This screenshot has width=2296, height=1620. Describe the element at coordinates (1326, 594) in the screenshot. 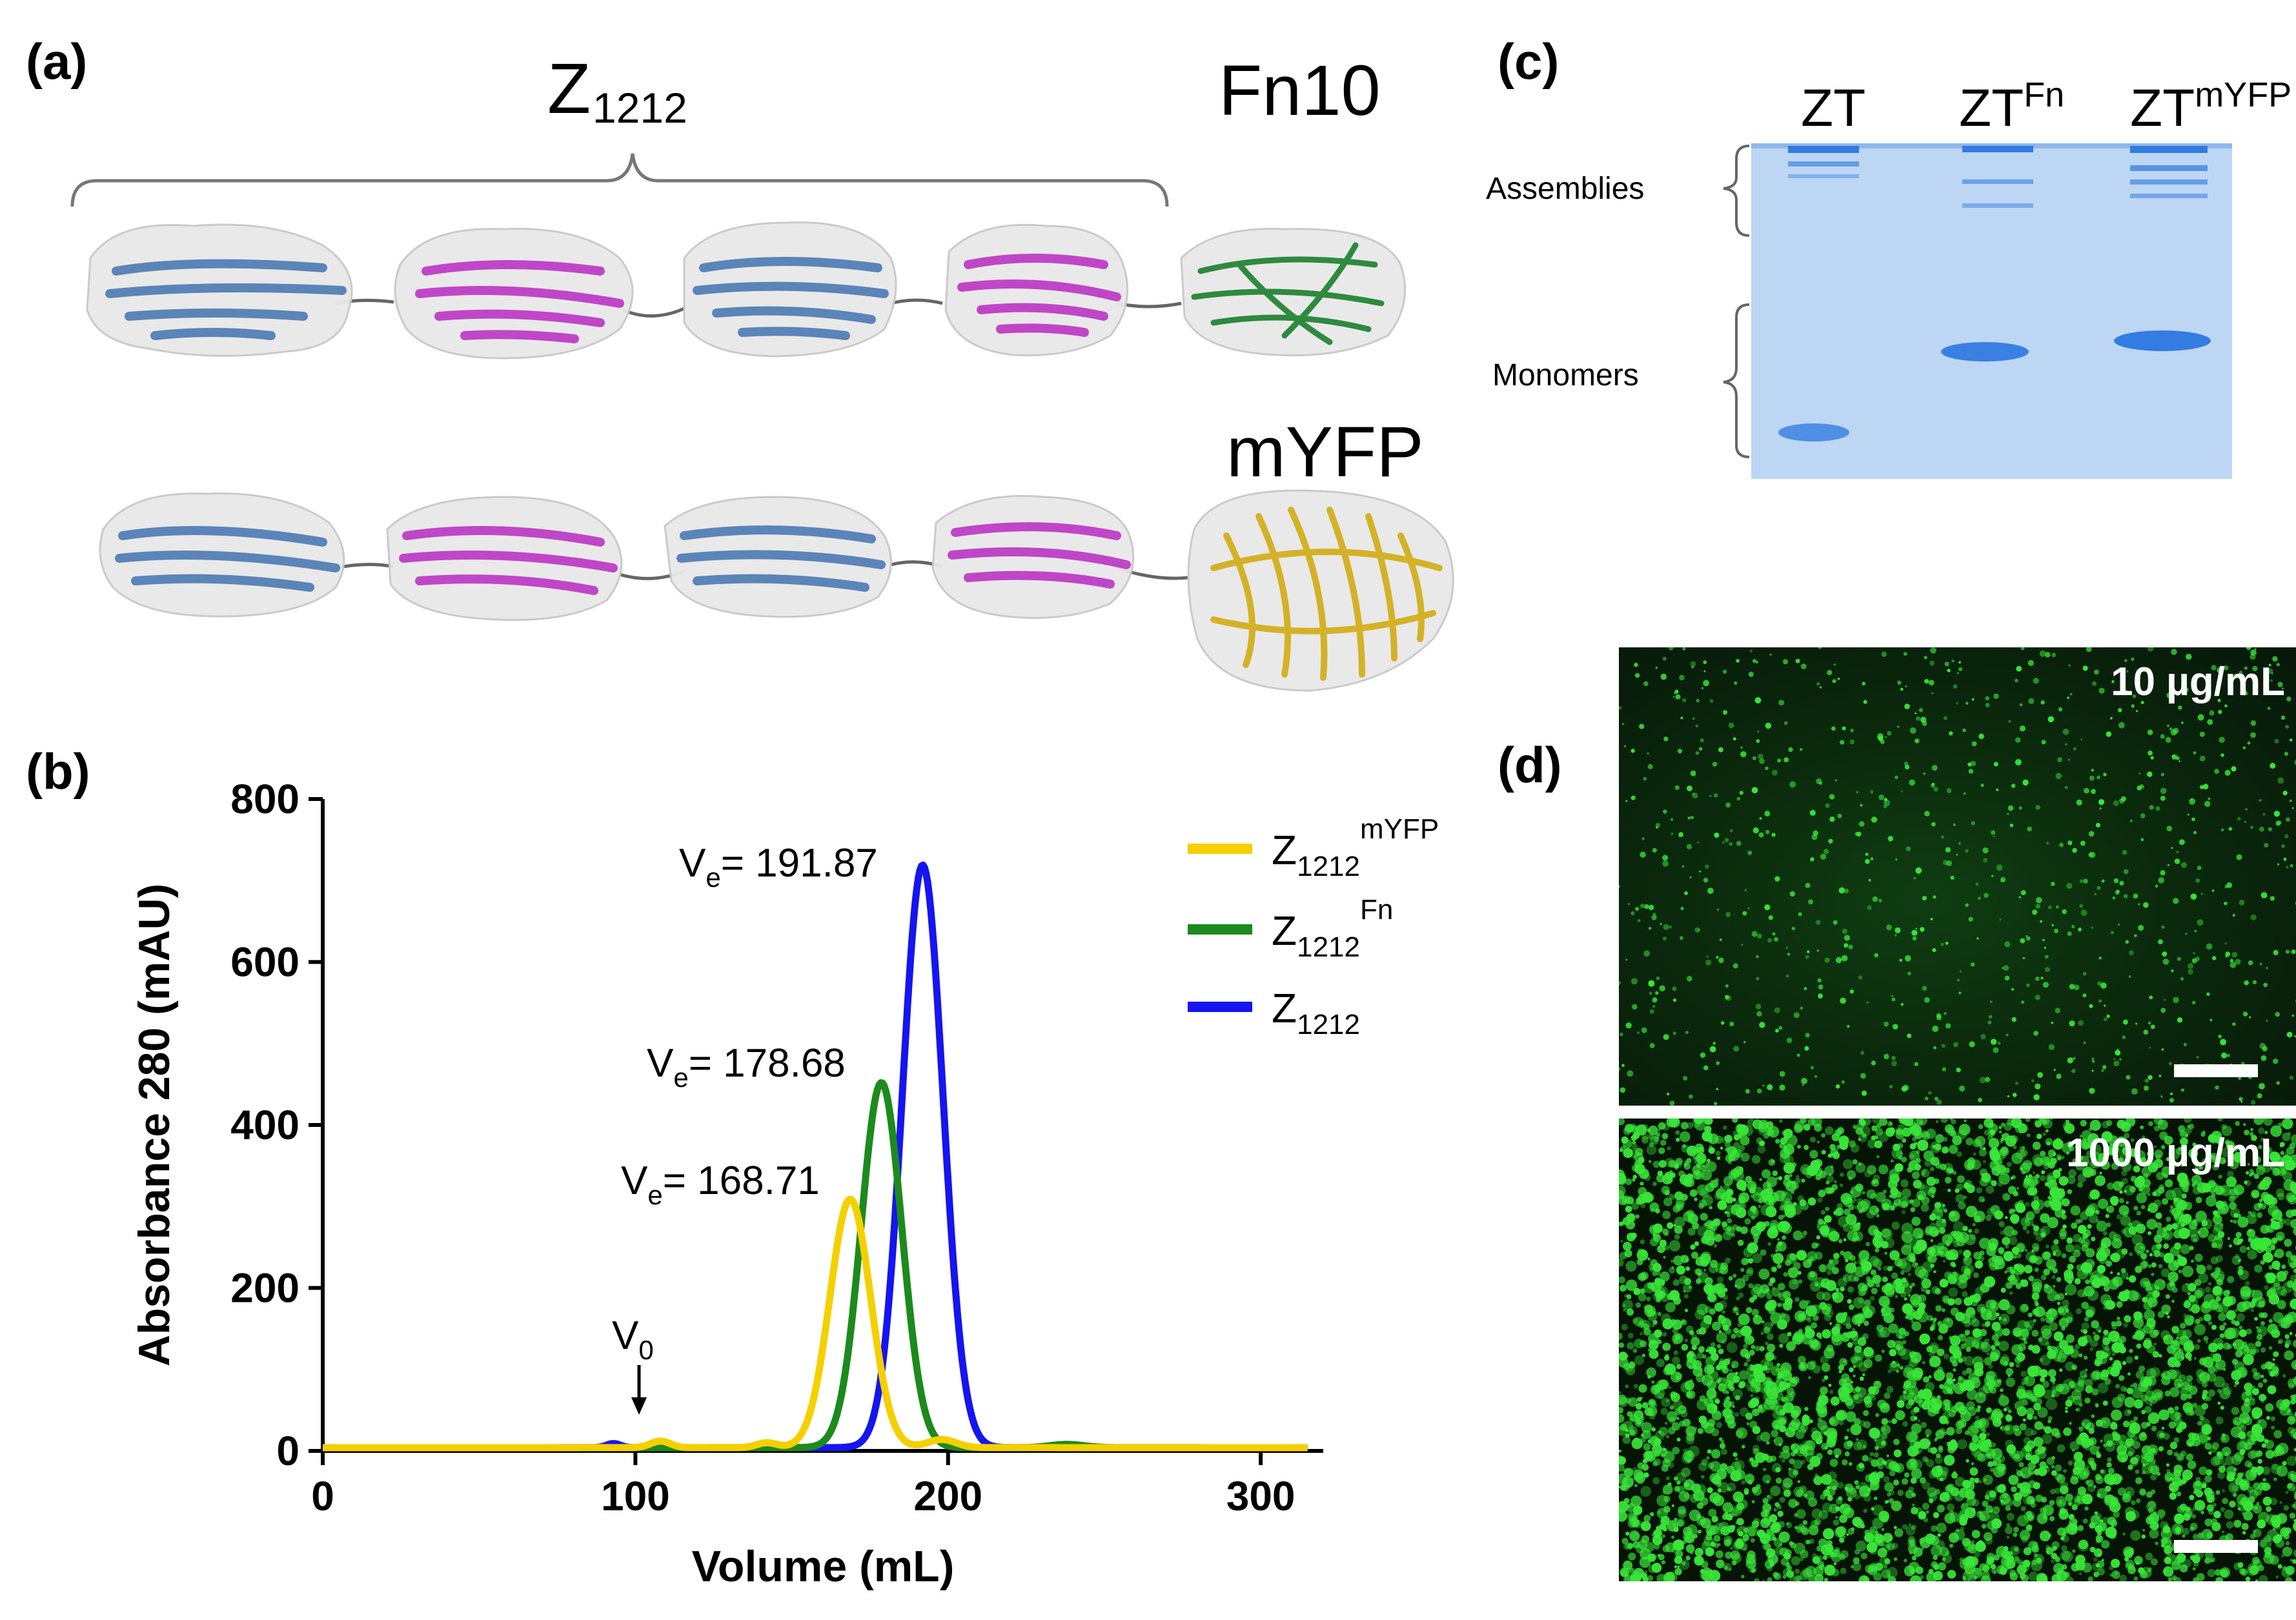

I see `myfp-barrel-ribbon` at that location.